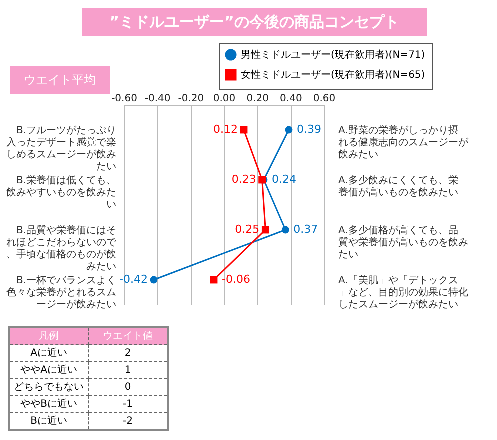  Describe the element at coordinates (128, 335) in the screenshot. I see `text: ウエイト値` at that location.